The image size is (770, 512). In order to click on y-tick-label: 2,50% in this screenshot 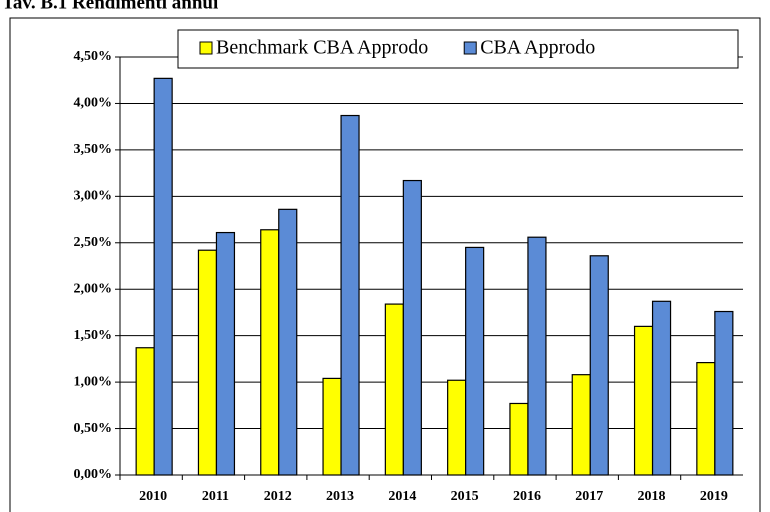, I will do `click(93, 242)`.